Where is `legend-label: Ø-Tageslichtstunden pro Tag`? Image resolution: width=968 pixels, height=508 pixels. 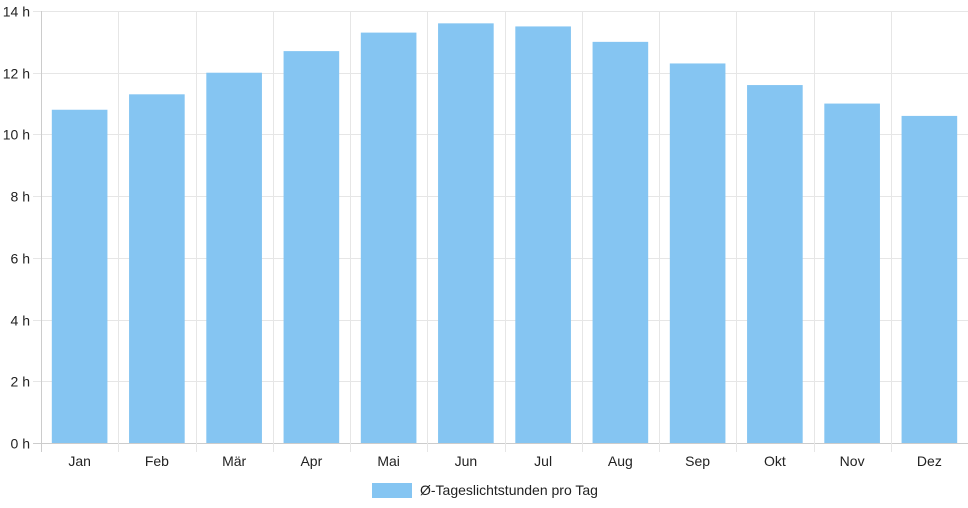 legend-label: Ø-Tageslichtstunden pro Tag is located at coordinates (509, 490).